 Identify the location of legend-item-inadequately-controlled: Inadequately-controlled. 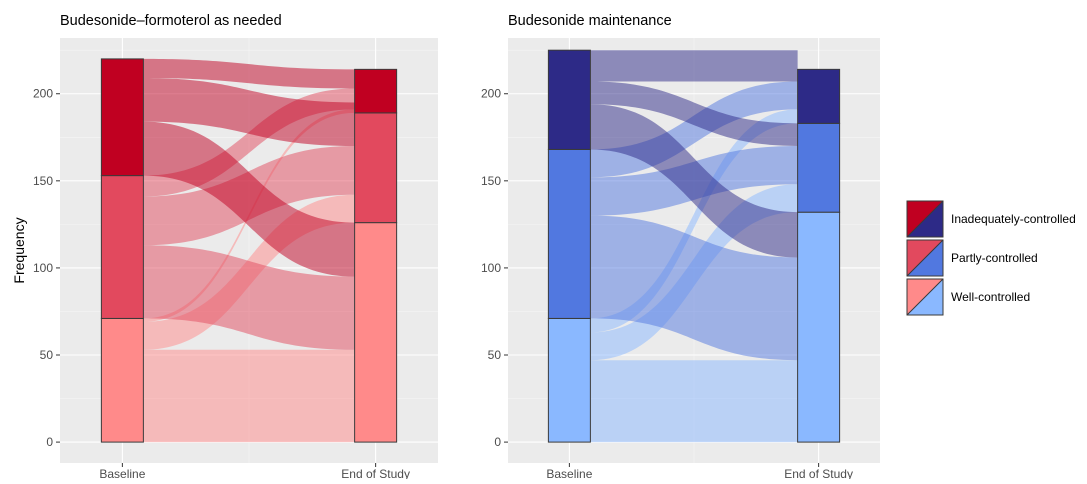
(991, 219).